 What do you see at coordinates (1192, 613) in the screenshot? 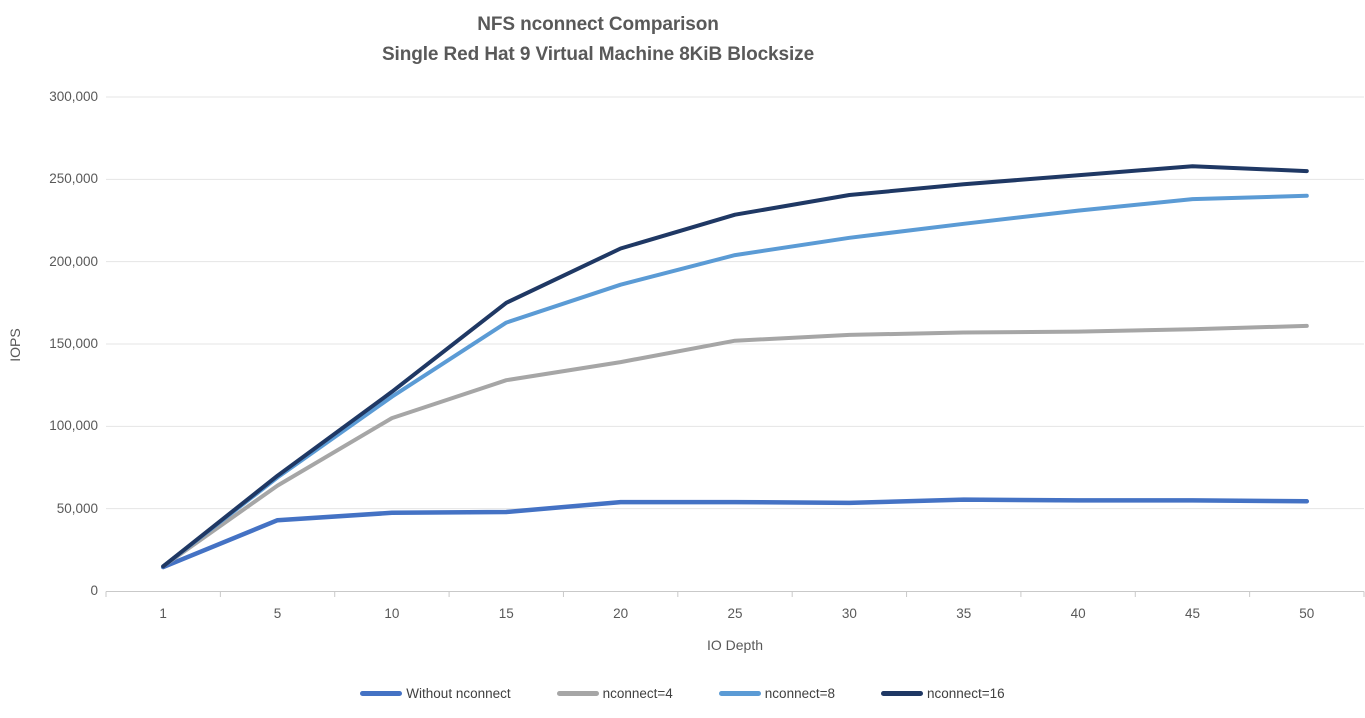
I see `x-axis-tick-label: 45` at bounding box center [1192, 613].